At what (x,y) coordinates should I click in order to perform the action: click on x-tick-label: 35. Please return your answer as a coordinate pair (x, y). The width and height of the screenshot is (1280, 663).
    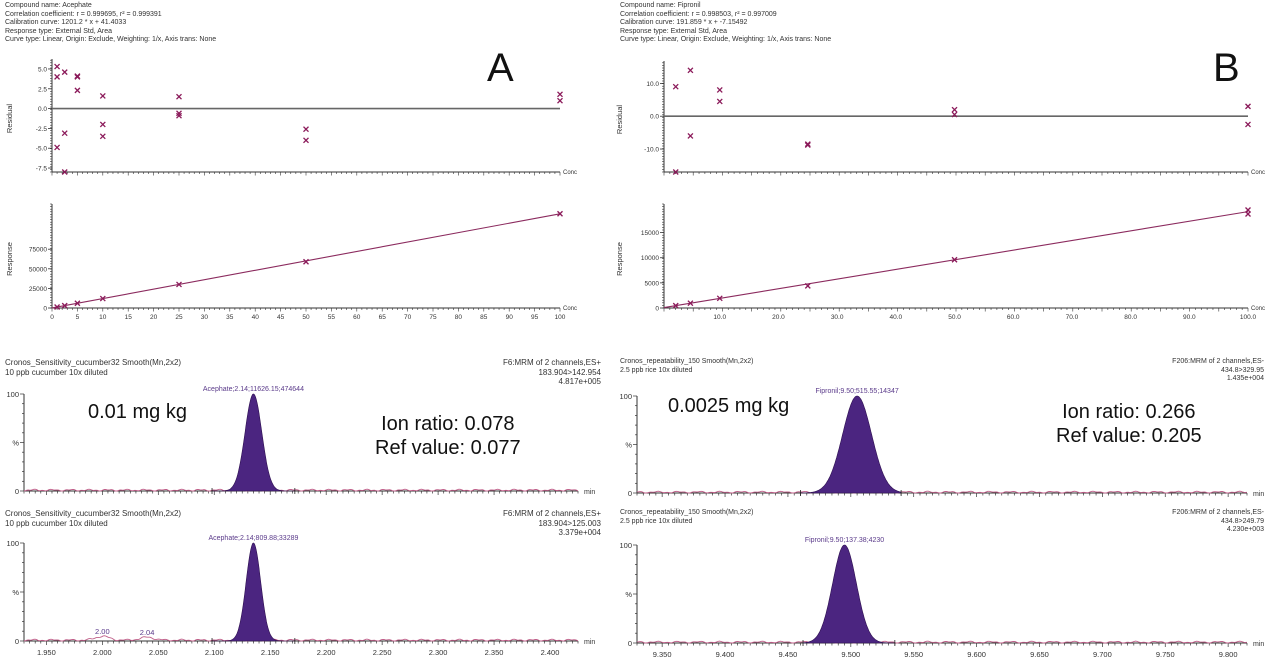
    Looking at the image, I should click on (230, 317).